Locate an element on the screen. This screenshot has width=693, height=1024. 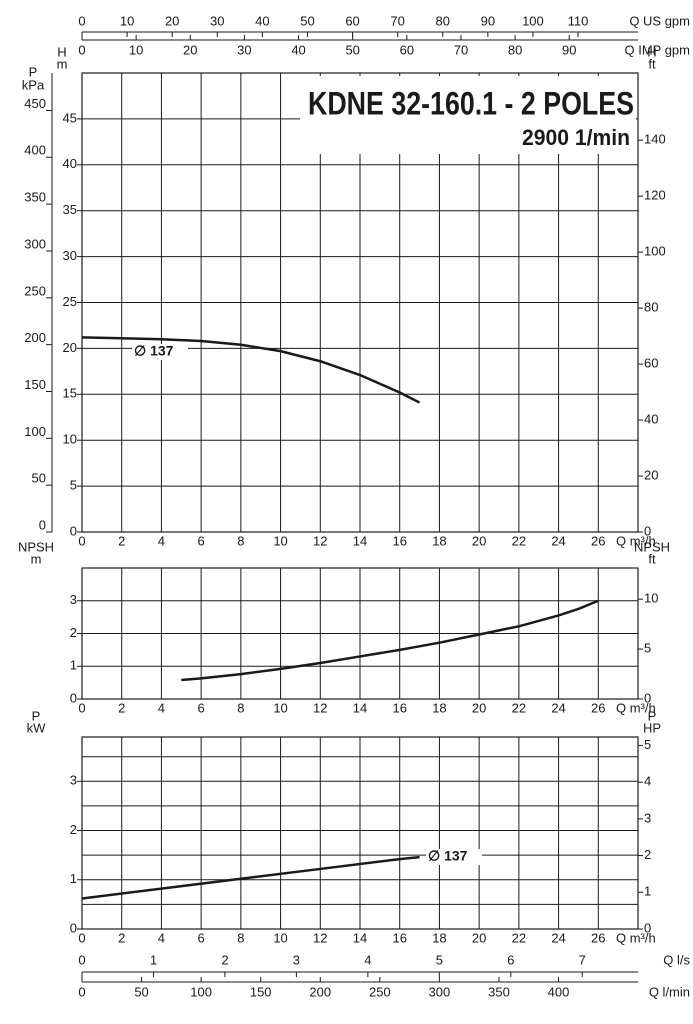
y3-axis-label: kPa is located at coordinates (33, 84).